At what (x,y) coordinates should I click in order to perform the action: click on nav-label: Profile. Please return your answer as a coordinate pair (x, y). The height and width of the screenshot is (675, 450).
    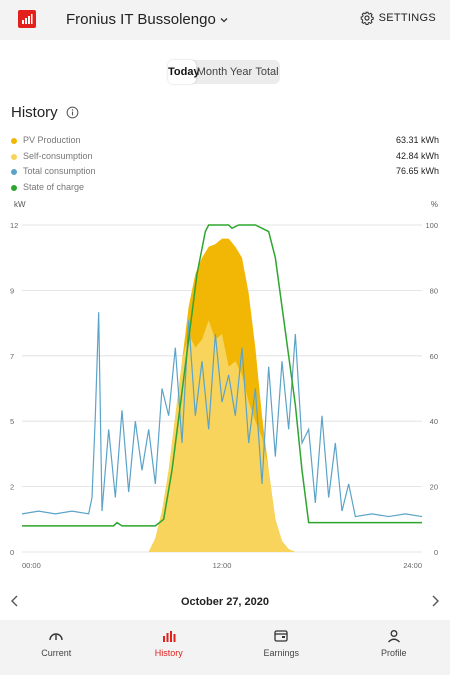
    Looking at the image, I should click on (393, 653).